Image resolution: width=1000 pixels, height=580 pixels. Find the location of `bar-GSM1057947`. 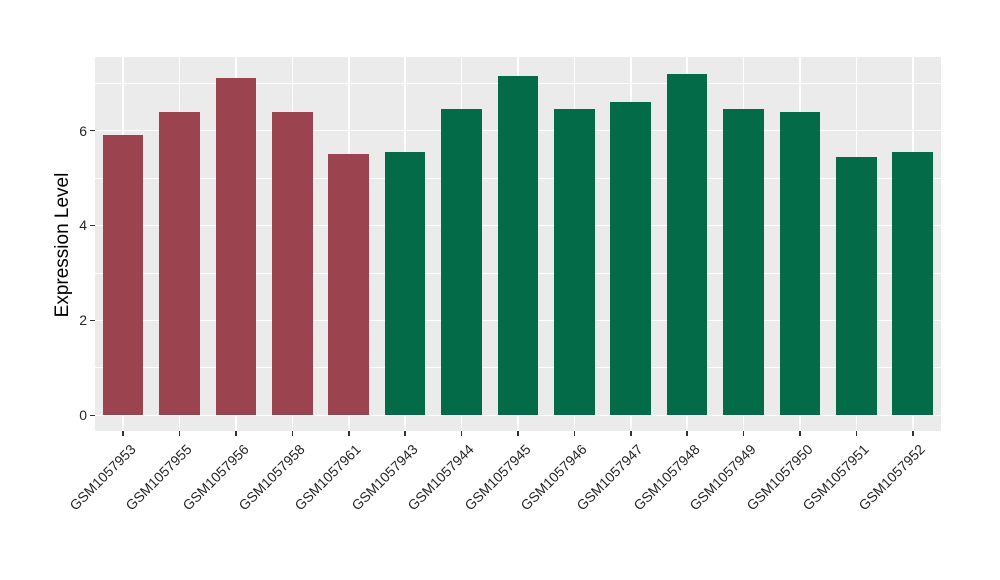

bar-GSM1057947 is located at coordinates (631, 259).